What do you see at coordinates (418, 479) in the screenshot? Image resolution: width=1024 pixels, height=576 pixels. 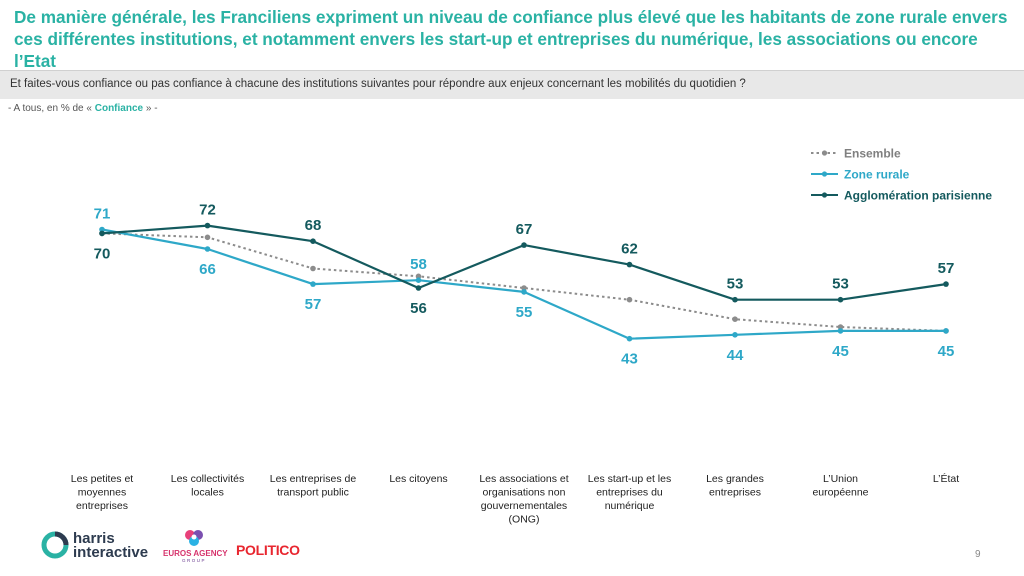 I see `category-label: Les citoyens` at bounding box center [418, 479].